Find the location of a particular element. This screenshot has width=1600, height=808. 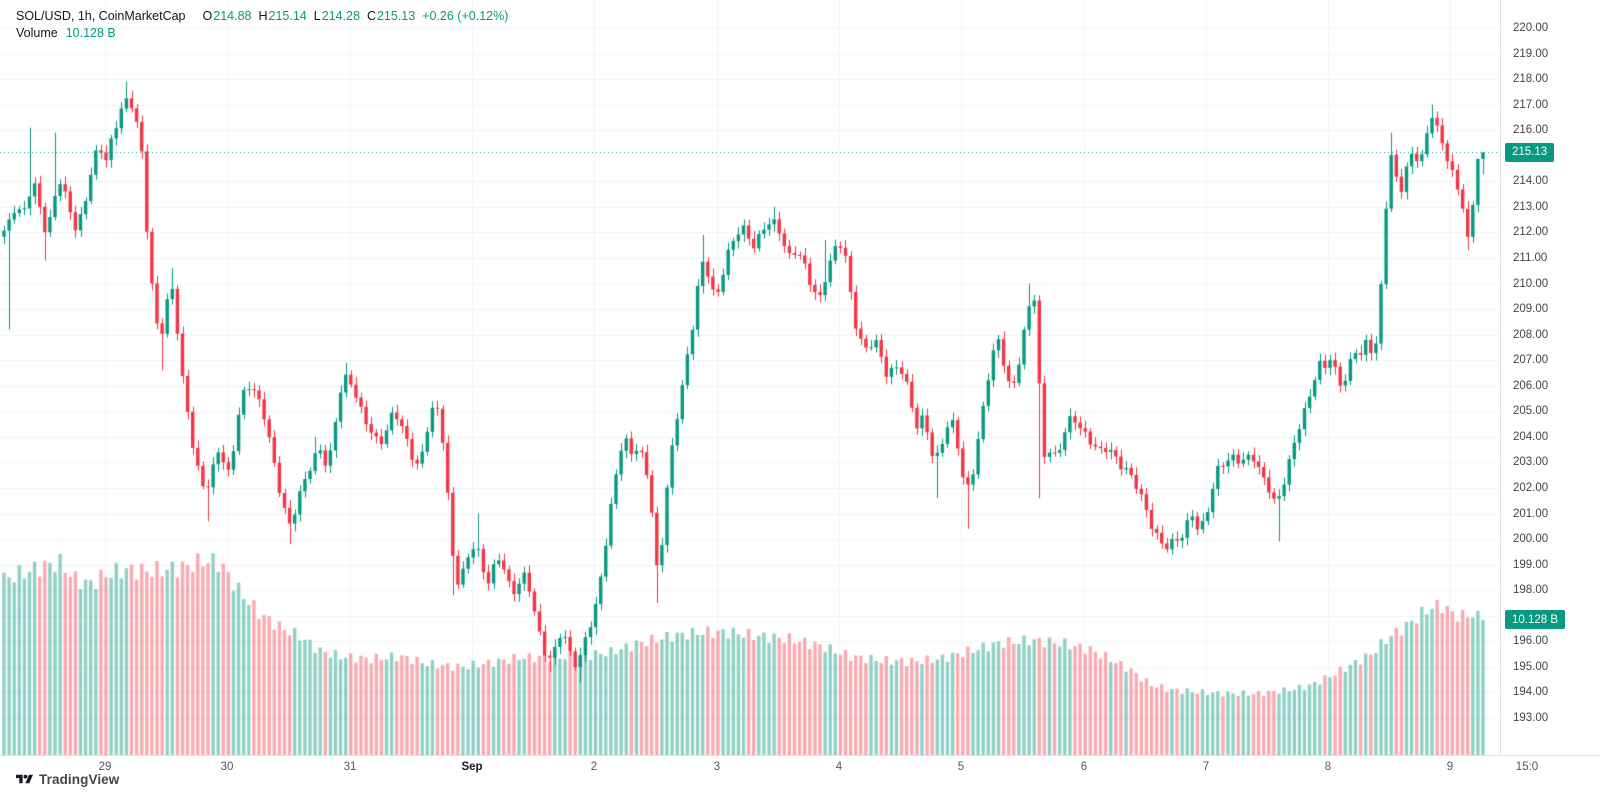

tradingview-logo-icon is located at coordinates (24, 779).